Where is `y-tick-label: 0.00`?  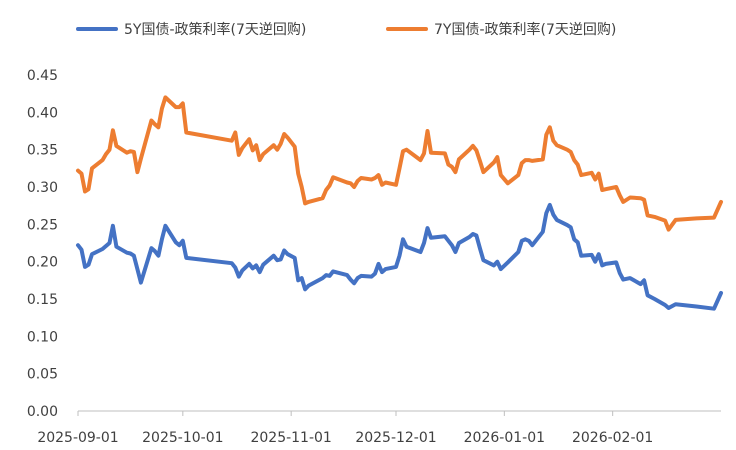
y-tick-label: 0.00 is located at coordinates (42, 412).